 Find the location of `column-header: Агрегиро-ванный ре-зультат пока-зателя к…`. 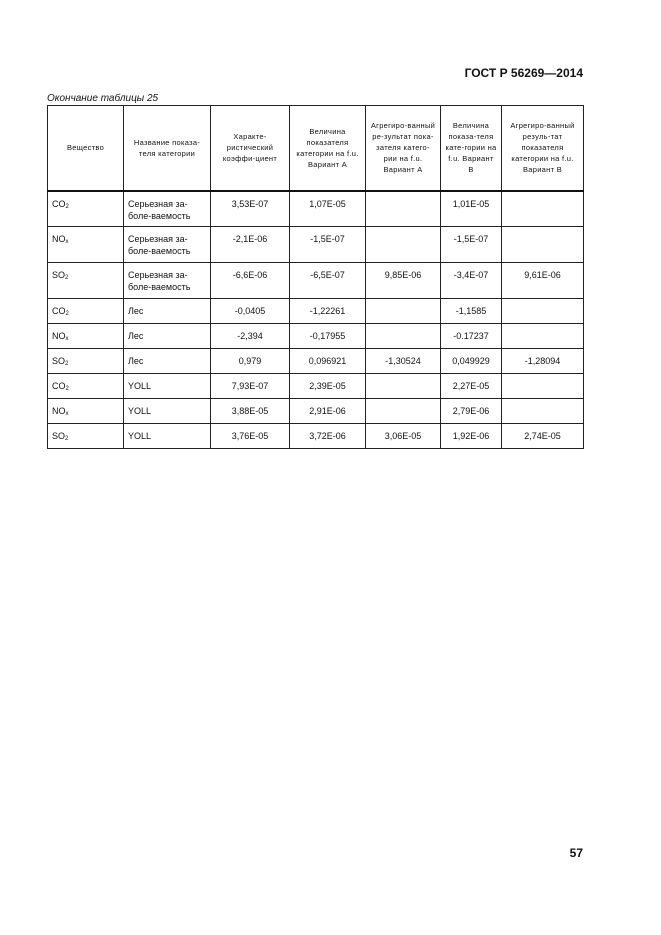

column-header: Агрегиро-ванный ре-зультат пока-зателя к… is located at coordinates (403, 148).